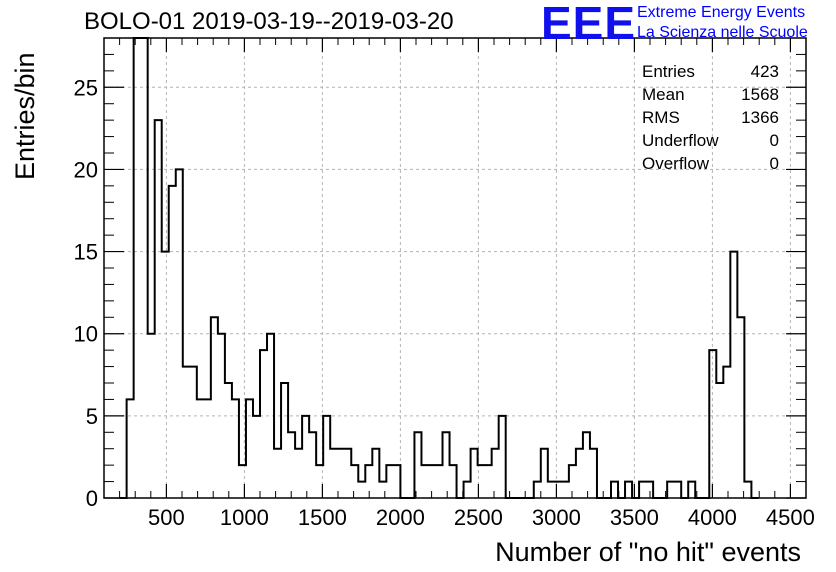  What do you see at coordinates (25, 116) in the screenshot?
I see `y-axis-label: Entries/bin` at bounding box center [25, 116].